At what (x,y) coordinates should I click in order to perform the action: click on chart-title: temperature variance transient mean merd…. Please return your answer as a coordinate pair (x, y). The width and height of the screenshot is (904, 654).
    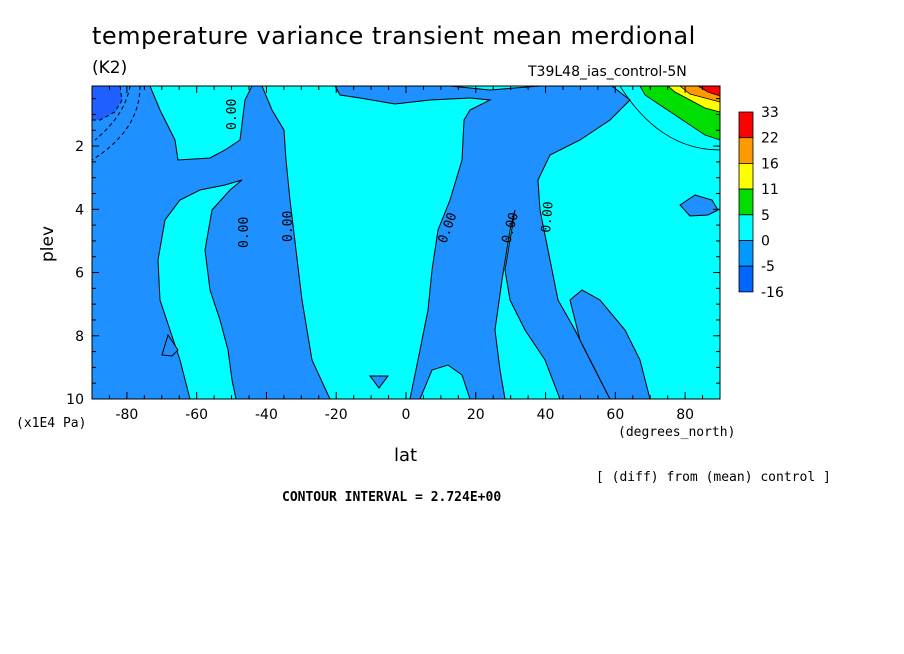
    Looking at the image, I should click on (394, 36).